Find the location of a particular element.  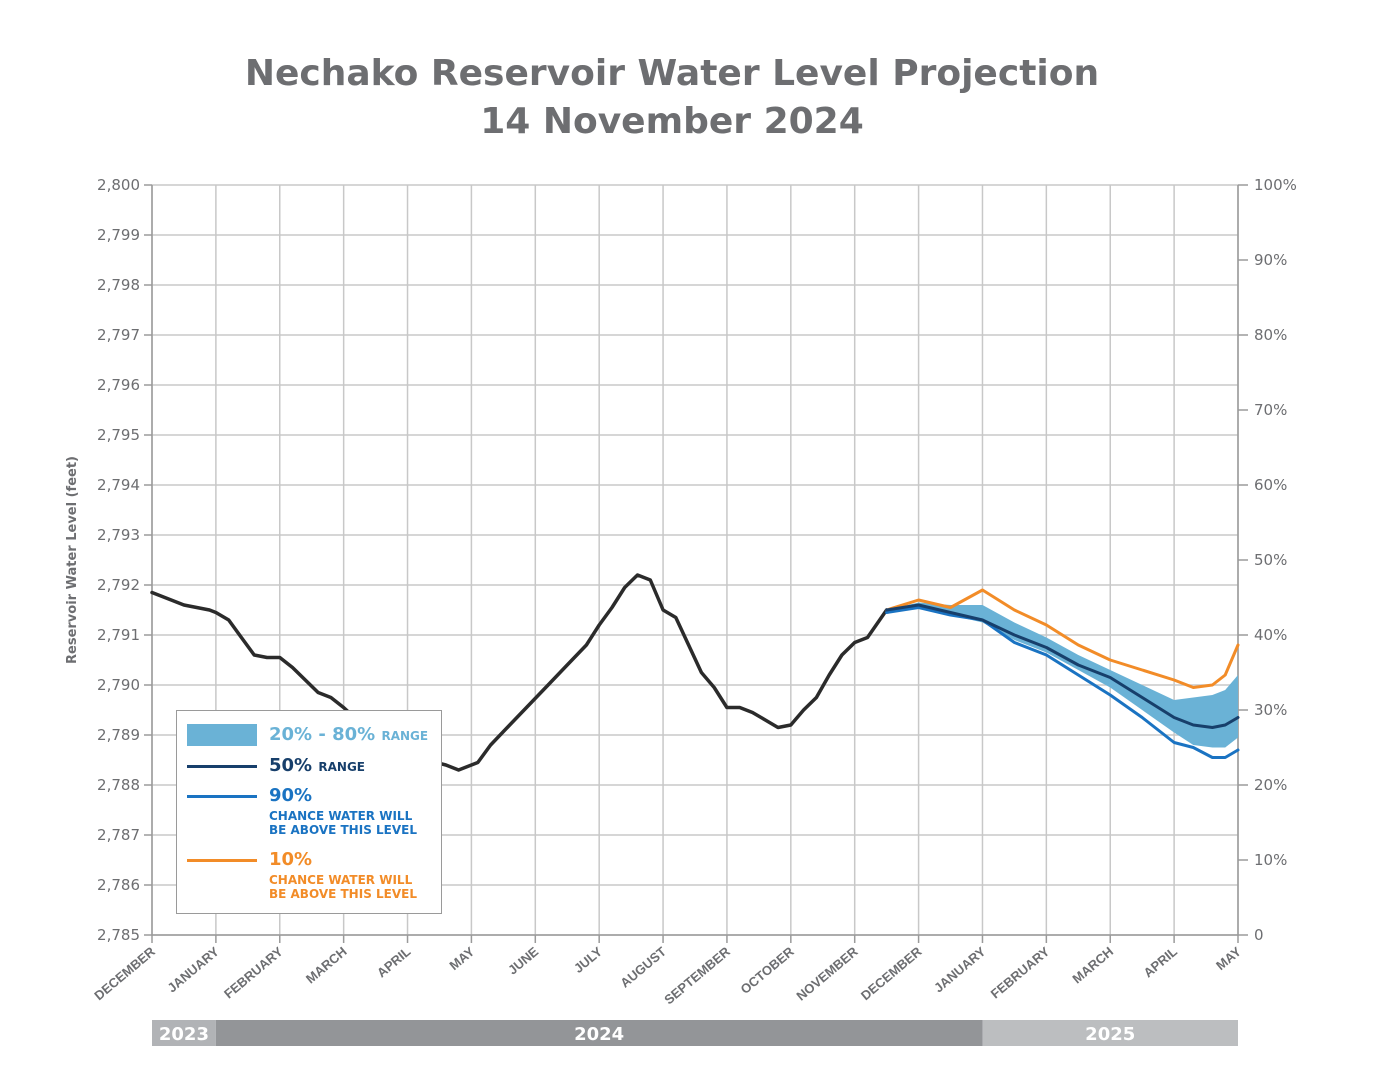

y2-tick-label: 50% is located at coordinates (1270, 560).